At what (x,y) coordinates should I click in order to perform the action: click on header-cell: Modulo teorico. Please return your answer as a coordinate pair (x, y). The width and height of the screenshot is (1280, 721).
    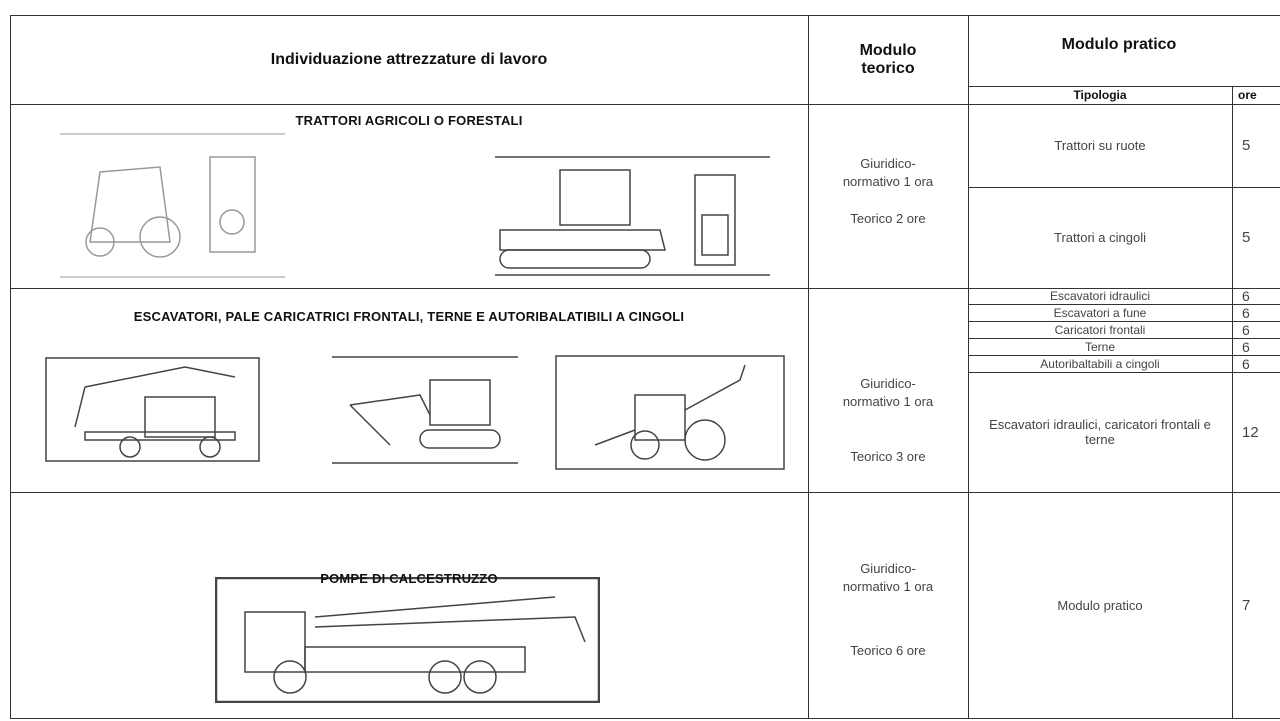
    Looking at the image, I should click on (888, 59).